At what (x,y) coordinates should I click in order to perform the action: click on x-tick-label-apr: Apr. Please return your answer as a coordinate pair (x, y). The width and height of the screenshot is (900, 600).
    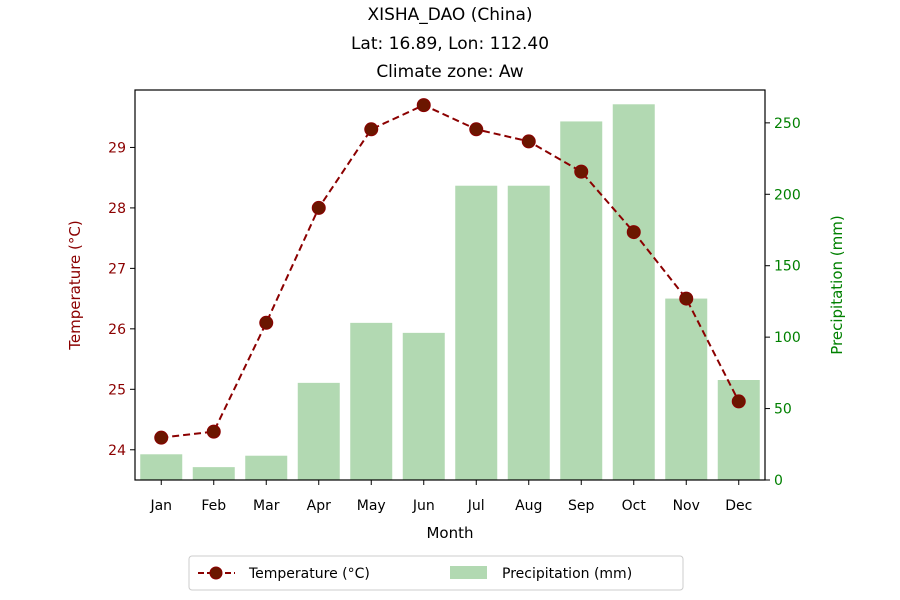
    Looking at the image, I should click on (319, 506).